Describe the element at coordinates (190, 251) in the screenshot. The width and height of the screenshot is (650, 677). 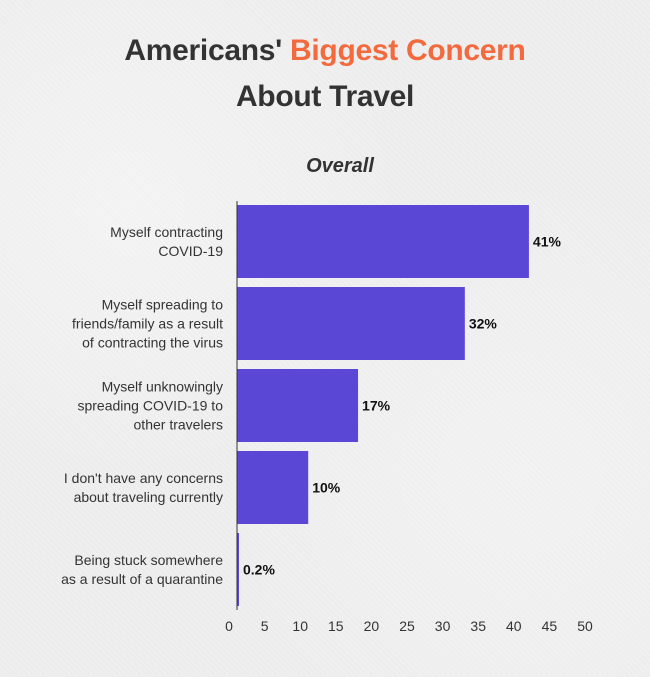
I see `category-label-line: COVID-19` at that location.